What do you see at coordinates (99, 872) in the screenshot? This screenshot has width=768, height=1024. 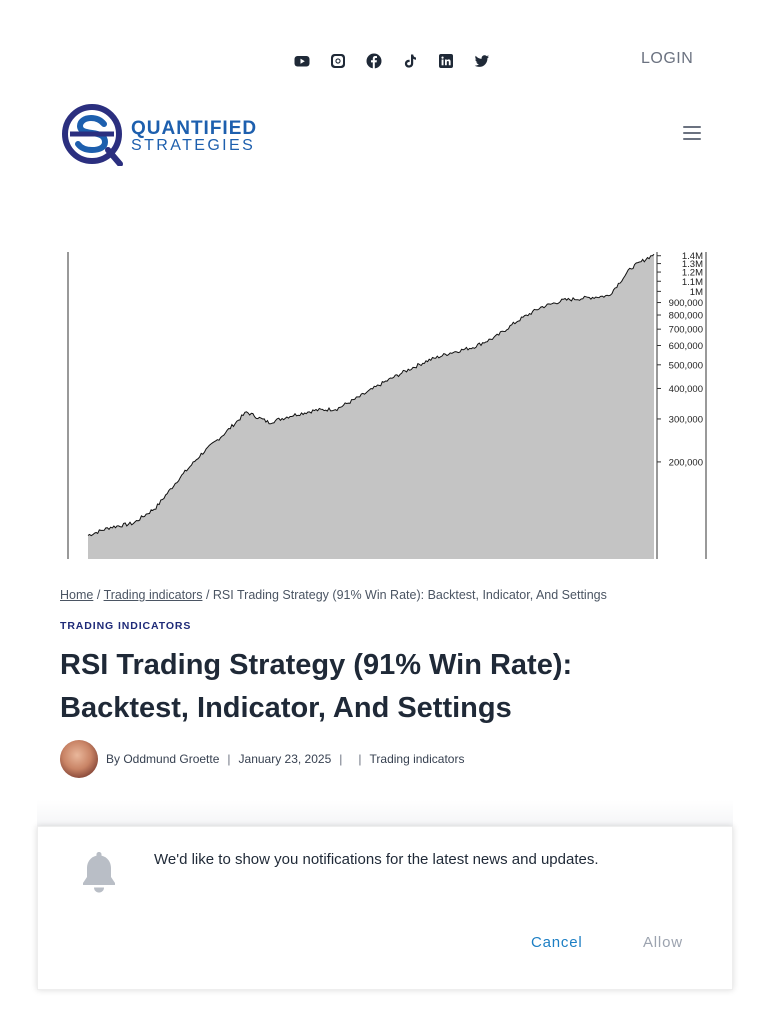 I see `bell-icon` at bounding box center [99, 872].